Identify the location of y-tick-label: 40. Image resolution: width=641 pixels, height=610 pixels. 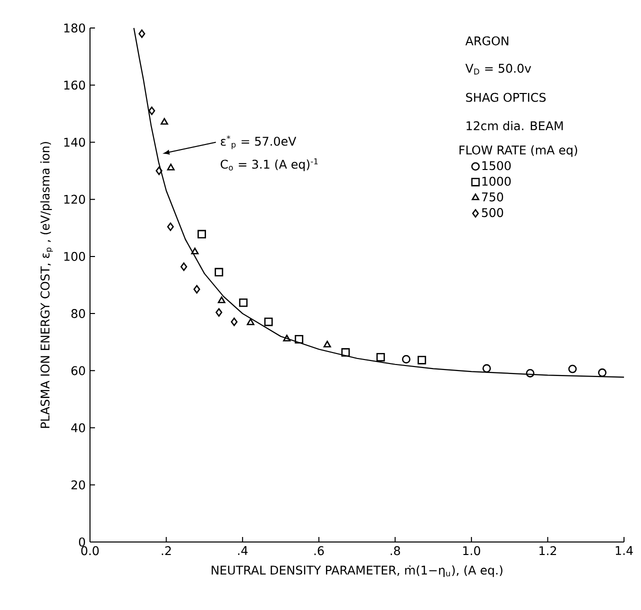
(78, 427).